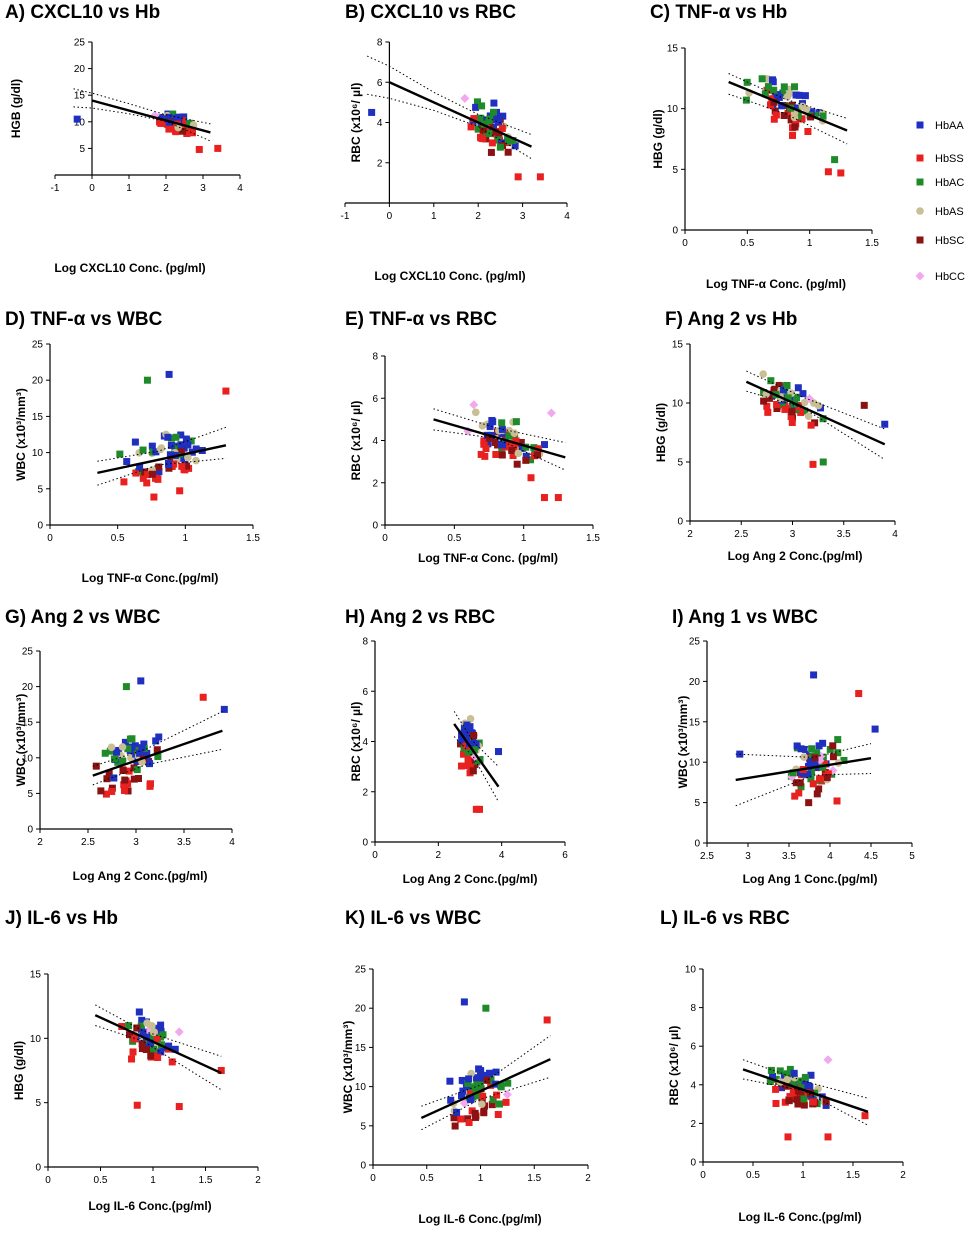 Image resolution: width=969 pixels, height=1234 pixels. I want to click on panel-title: K) IL-6 vs WBC, so click(413, 918).